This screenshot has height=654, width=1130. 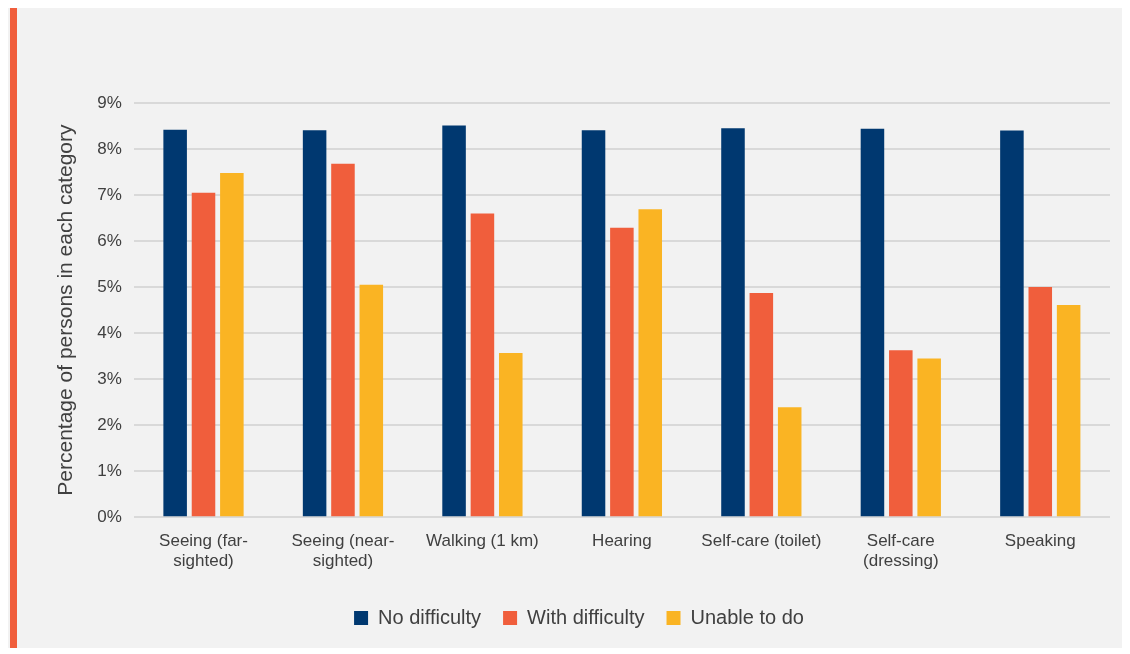 I want to click on x-tick-label: Speaking, so click(x=1040, y=541).